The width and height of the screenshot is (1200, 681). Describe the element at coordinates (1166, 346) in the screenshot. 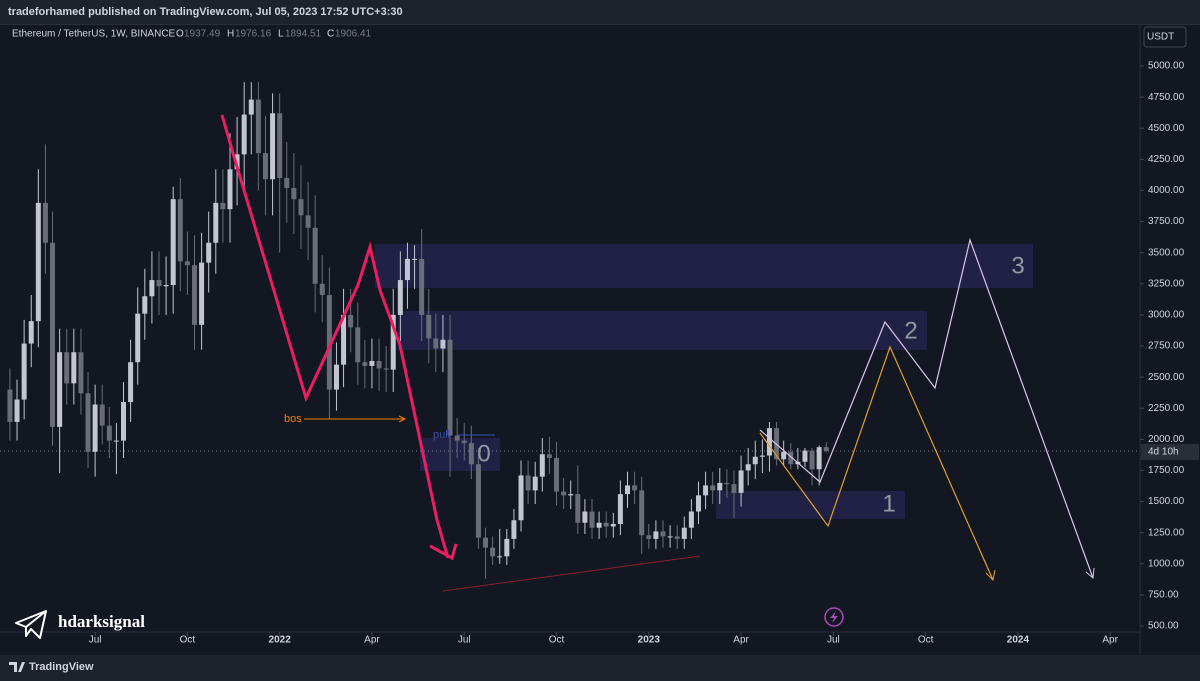

I see `y-tick-label: 2750.00` at that location.